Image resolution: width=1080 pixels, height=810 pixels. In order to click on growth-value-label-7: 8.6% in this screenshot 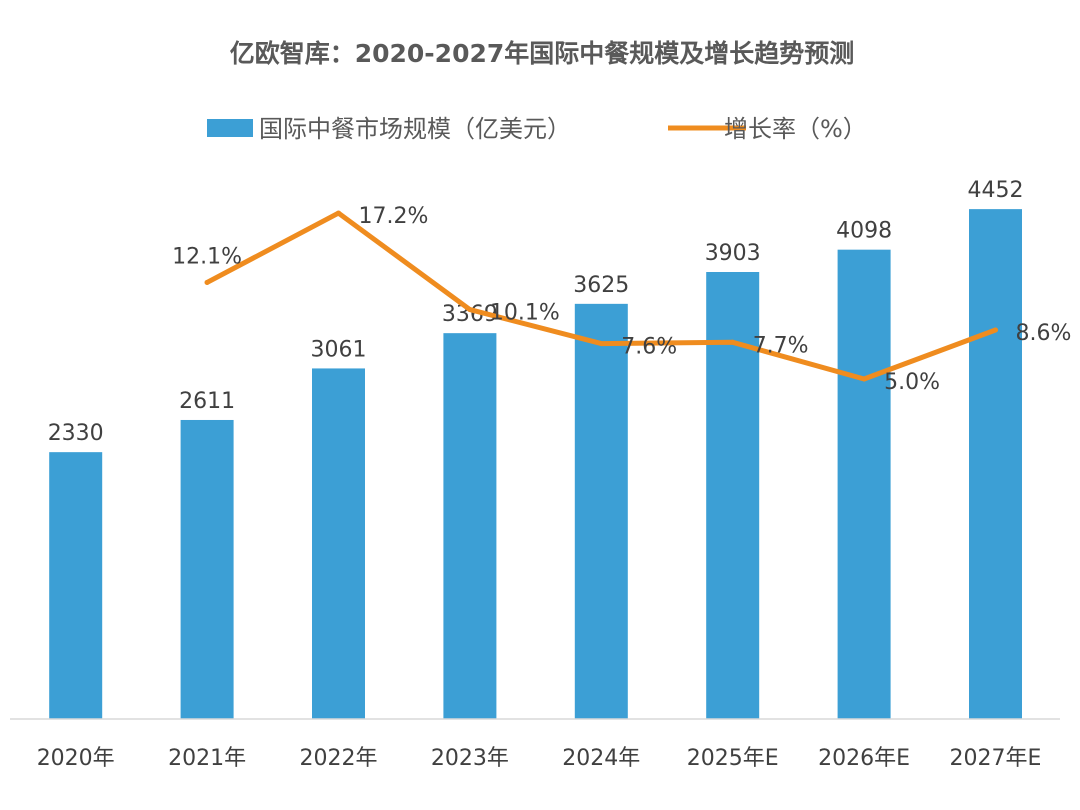, I will do `click(1044, 333)`.